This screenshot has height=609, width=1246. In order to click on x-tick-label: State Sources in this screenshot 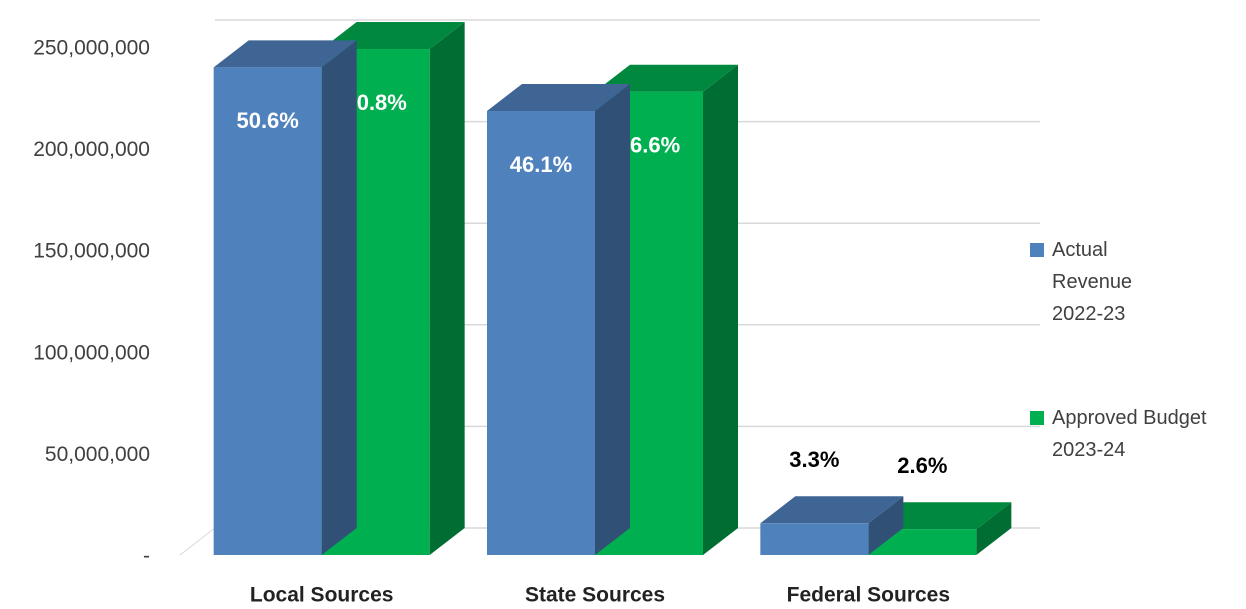, I will do `click(595, 595)`.